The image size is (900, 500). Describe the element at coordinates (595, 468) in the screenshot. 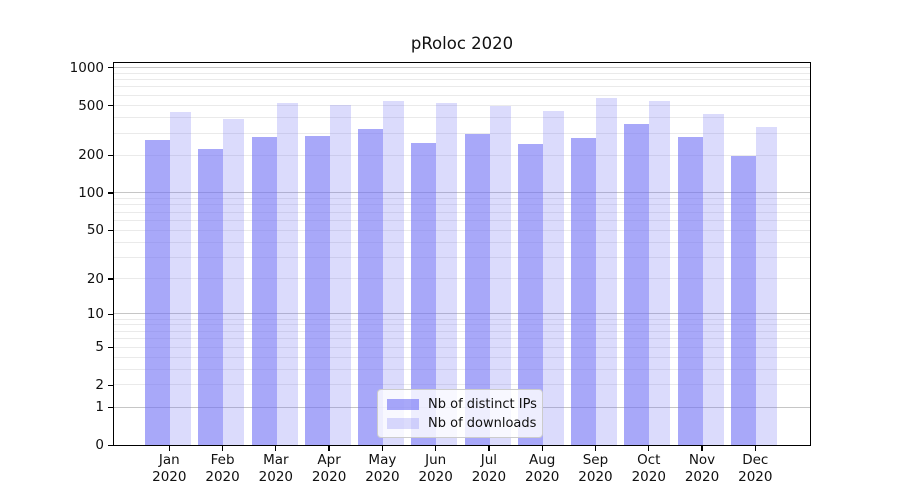

I see `x-tick-label: Sep 2020` at that location.